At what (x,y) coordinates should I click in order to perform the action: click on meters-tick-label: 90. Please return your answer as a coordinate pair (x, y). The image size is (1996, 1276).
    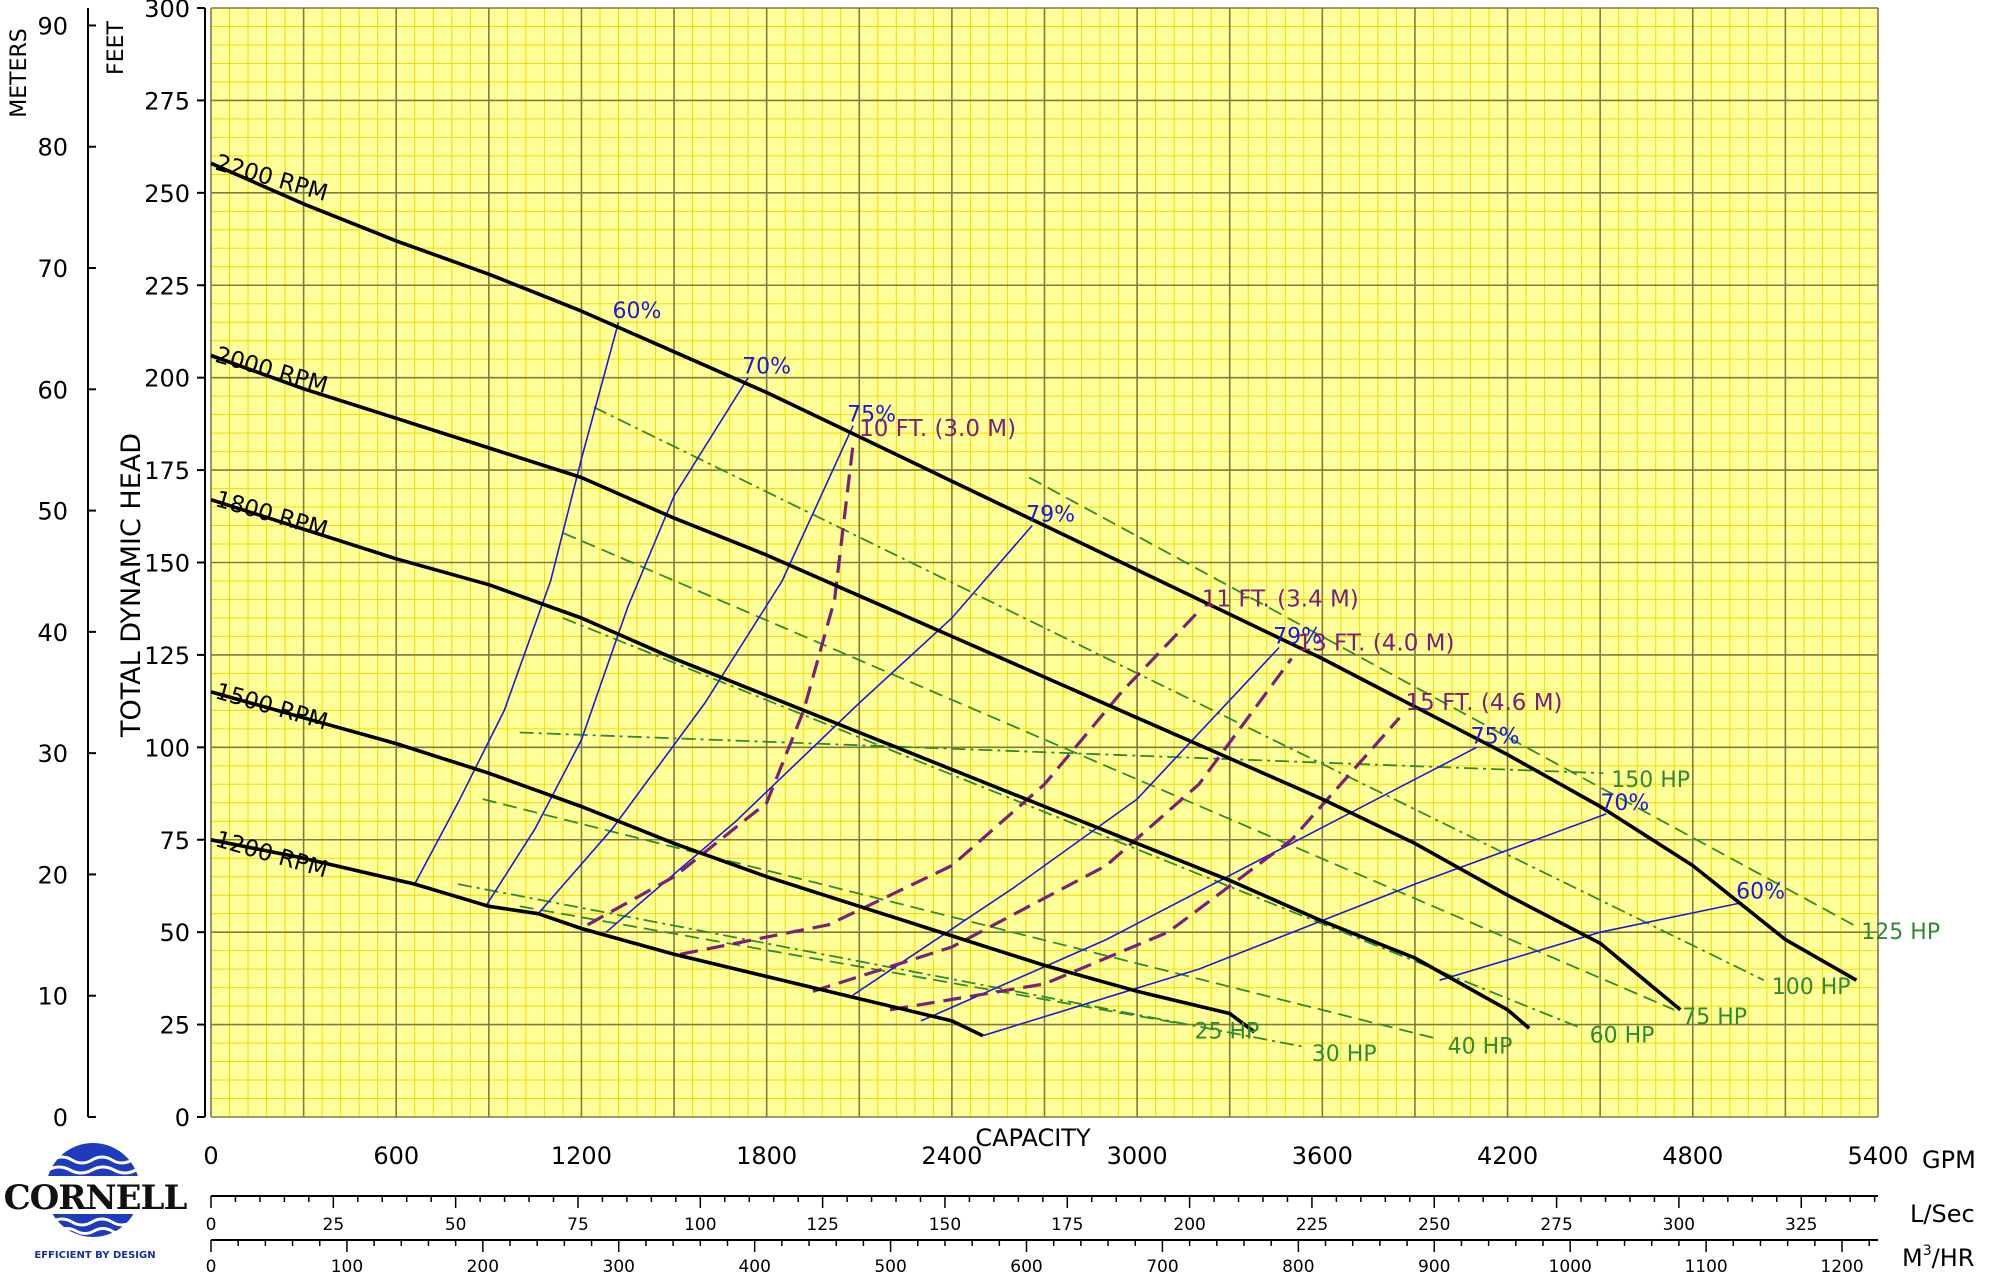
    Looking at the image, I should click on (52, 26).